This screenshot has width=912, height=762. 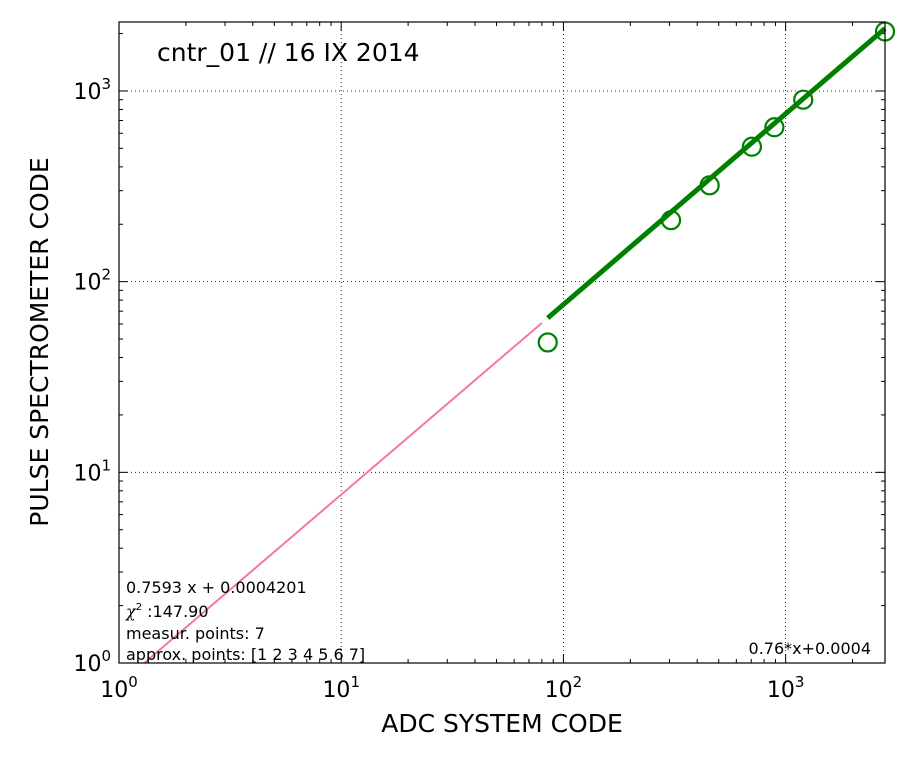 What do you see at coordinates (106, 275) in the screenshot?
I see `y-tick-exponent: 2` at bounding box center [106, 275].